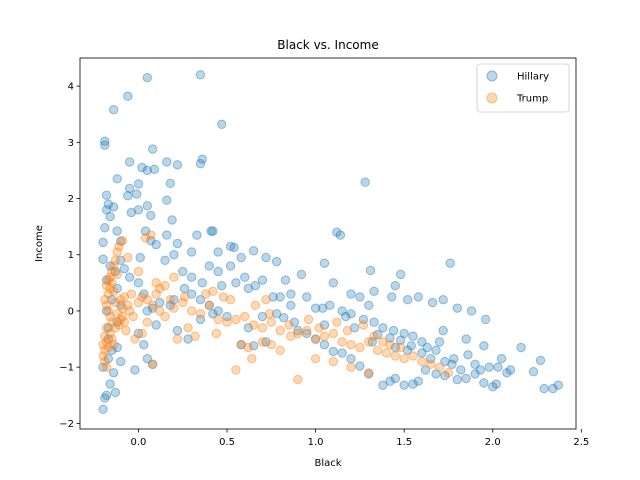 The image size is (640, 480). I want to click on y-tick-label: −1, so click(66, 368).